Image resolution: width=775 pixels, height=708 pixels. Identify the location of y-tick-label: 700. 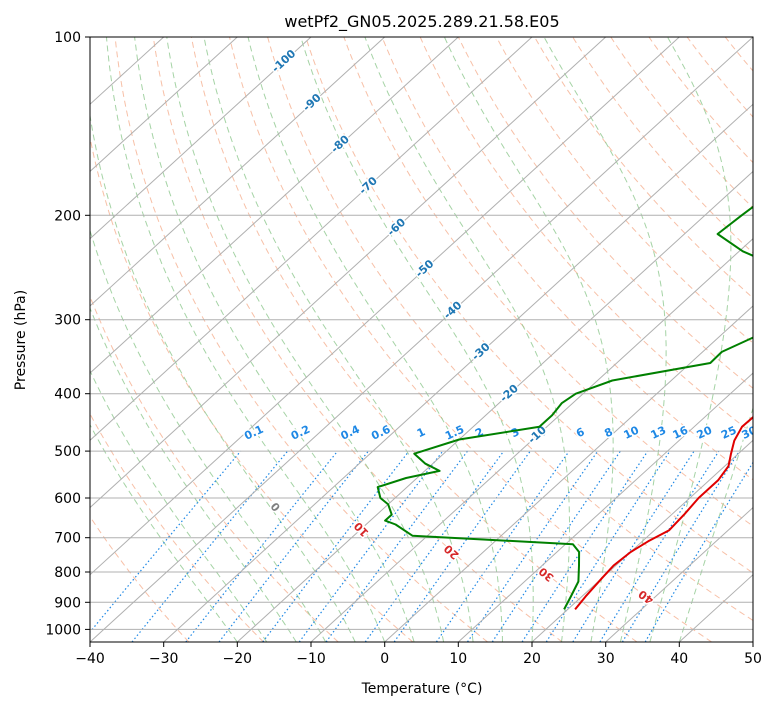
(67, 539).